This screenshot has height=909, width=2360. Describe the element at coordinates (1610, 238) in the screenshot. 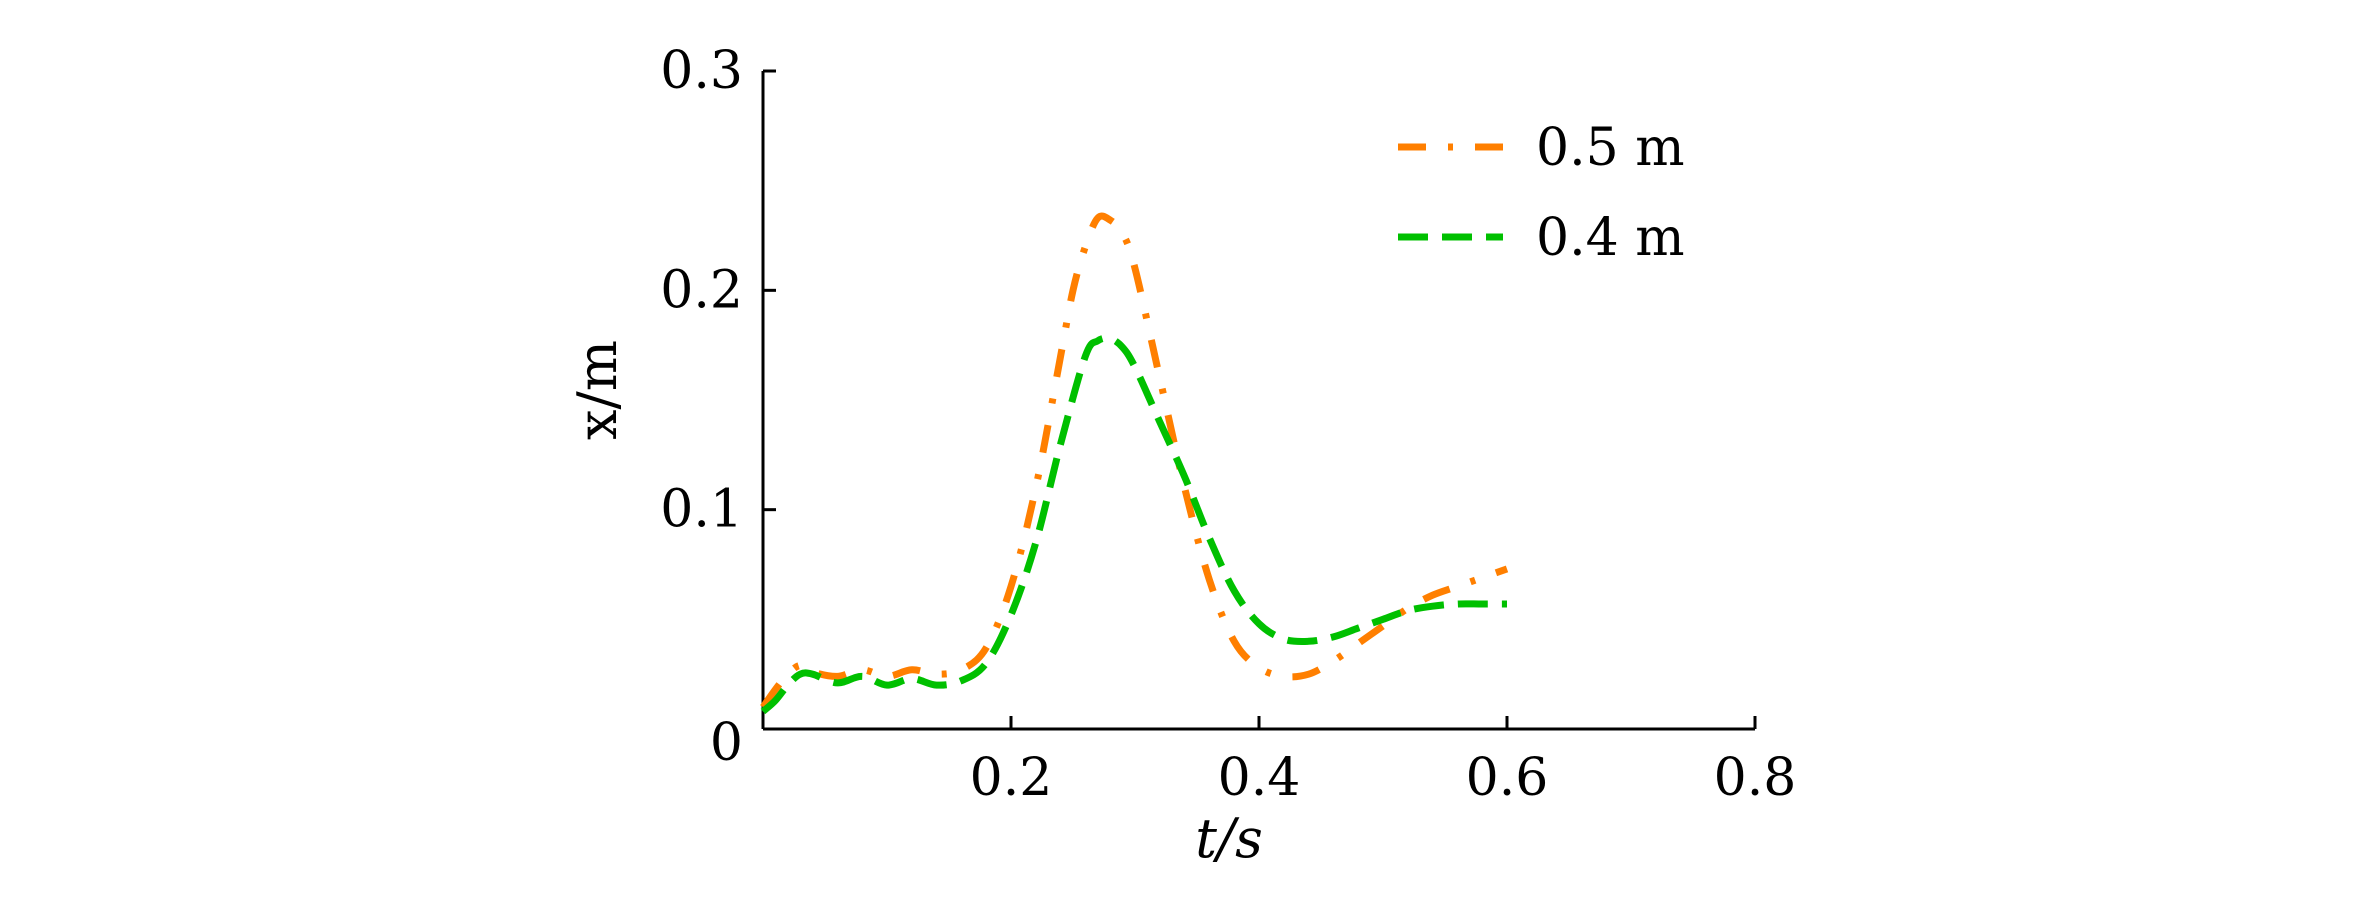

I see `legend-label: 0.4 m` at that location.